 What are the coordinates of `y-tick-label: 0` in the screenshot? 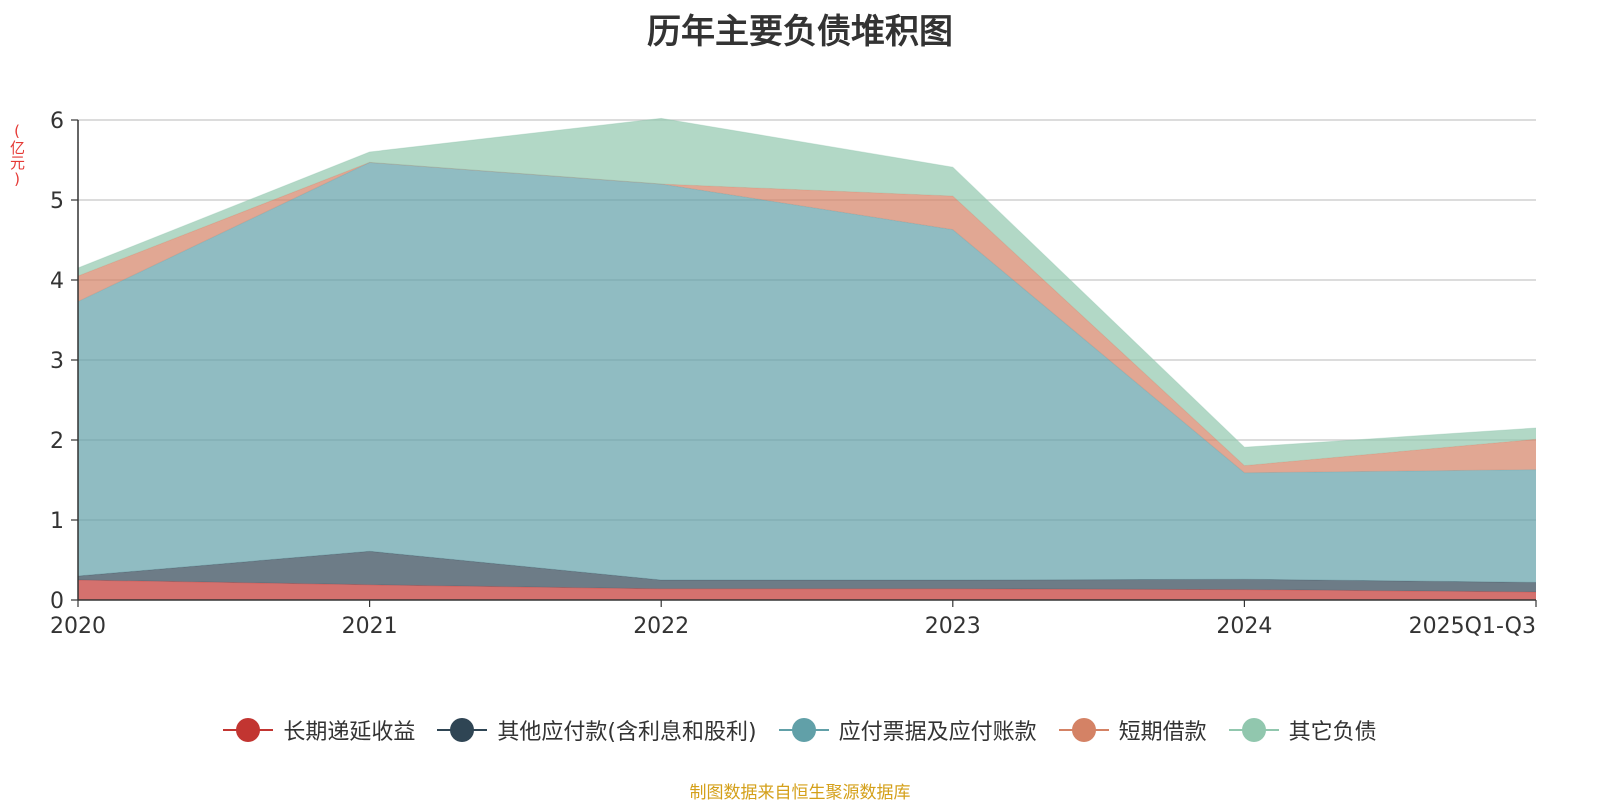 It's located at (57, 601).